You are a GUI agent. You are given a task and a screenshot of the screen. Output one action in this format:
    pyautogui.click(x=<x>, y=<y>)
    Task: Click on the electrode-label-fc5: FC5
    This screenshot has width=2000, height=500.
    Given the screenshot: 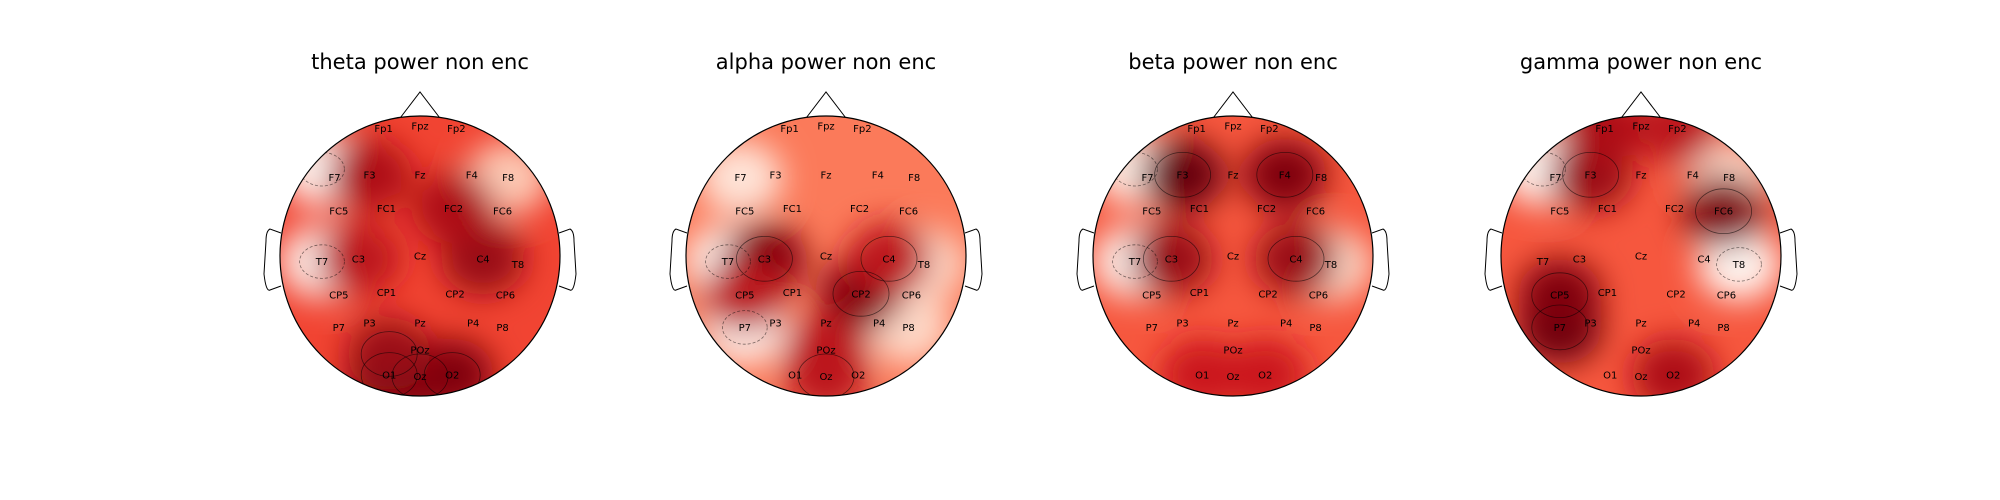 What is the action you would take?
    pyautogui.click(x=1559, y=212)
    